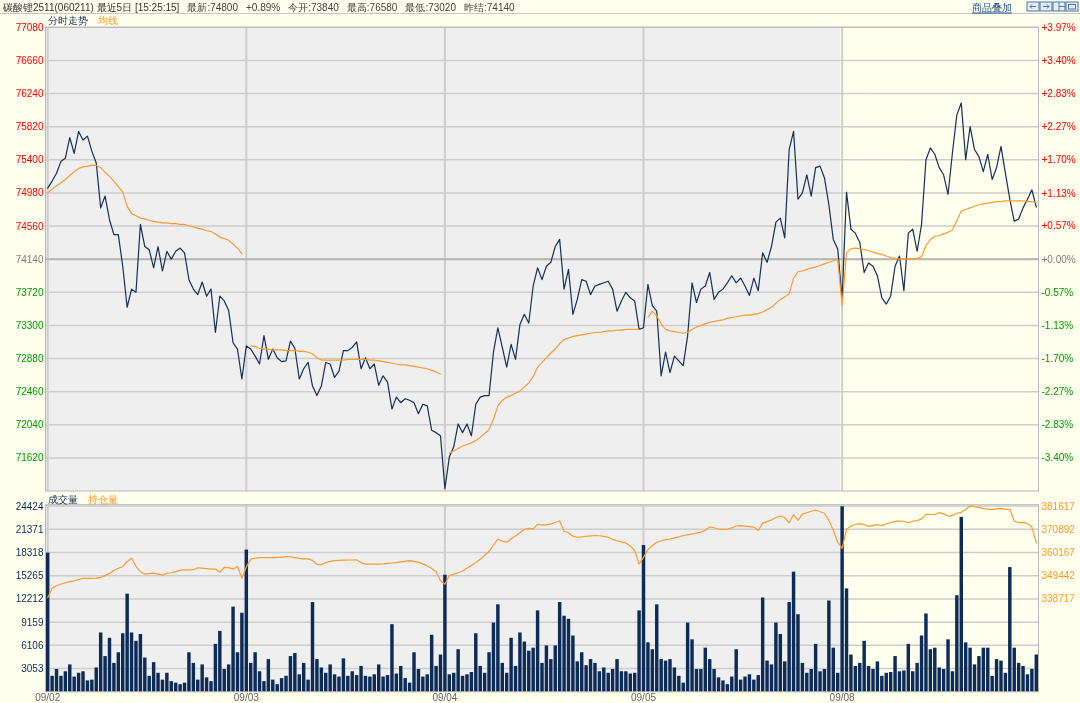 The image size is (1080, 703). What do you see at coordinates (1057, 292) in the screenshot?
I see `y2-tick-label: -0.57%` at bounding box center [1057, 292].